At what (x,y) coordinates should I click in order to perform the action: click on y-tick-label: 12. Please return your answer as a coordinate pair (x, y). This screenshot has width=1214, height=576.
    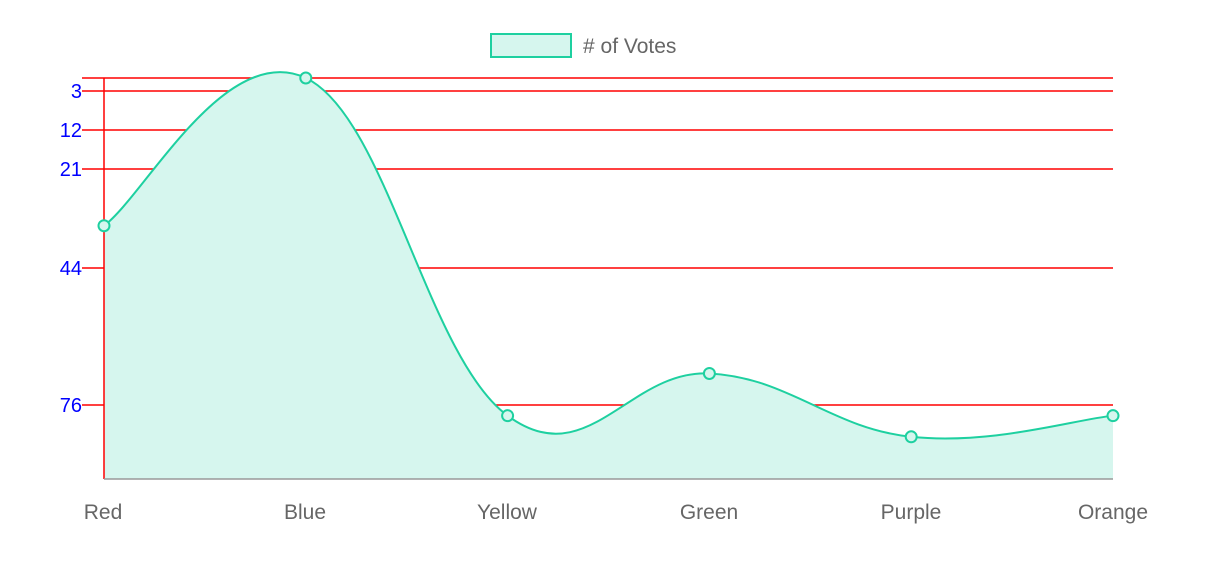
    Looking at the image, I should click on (71, 131).